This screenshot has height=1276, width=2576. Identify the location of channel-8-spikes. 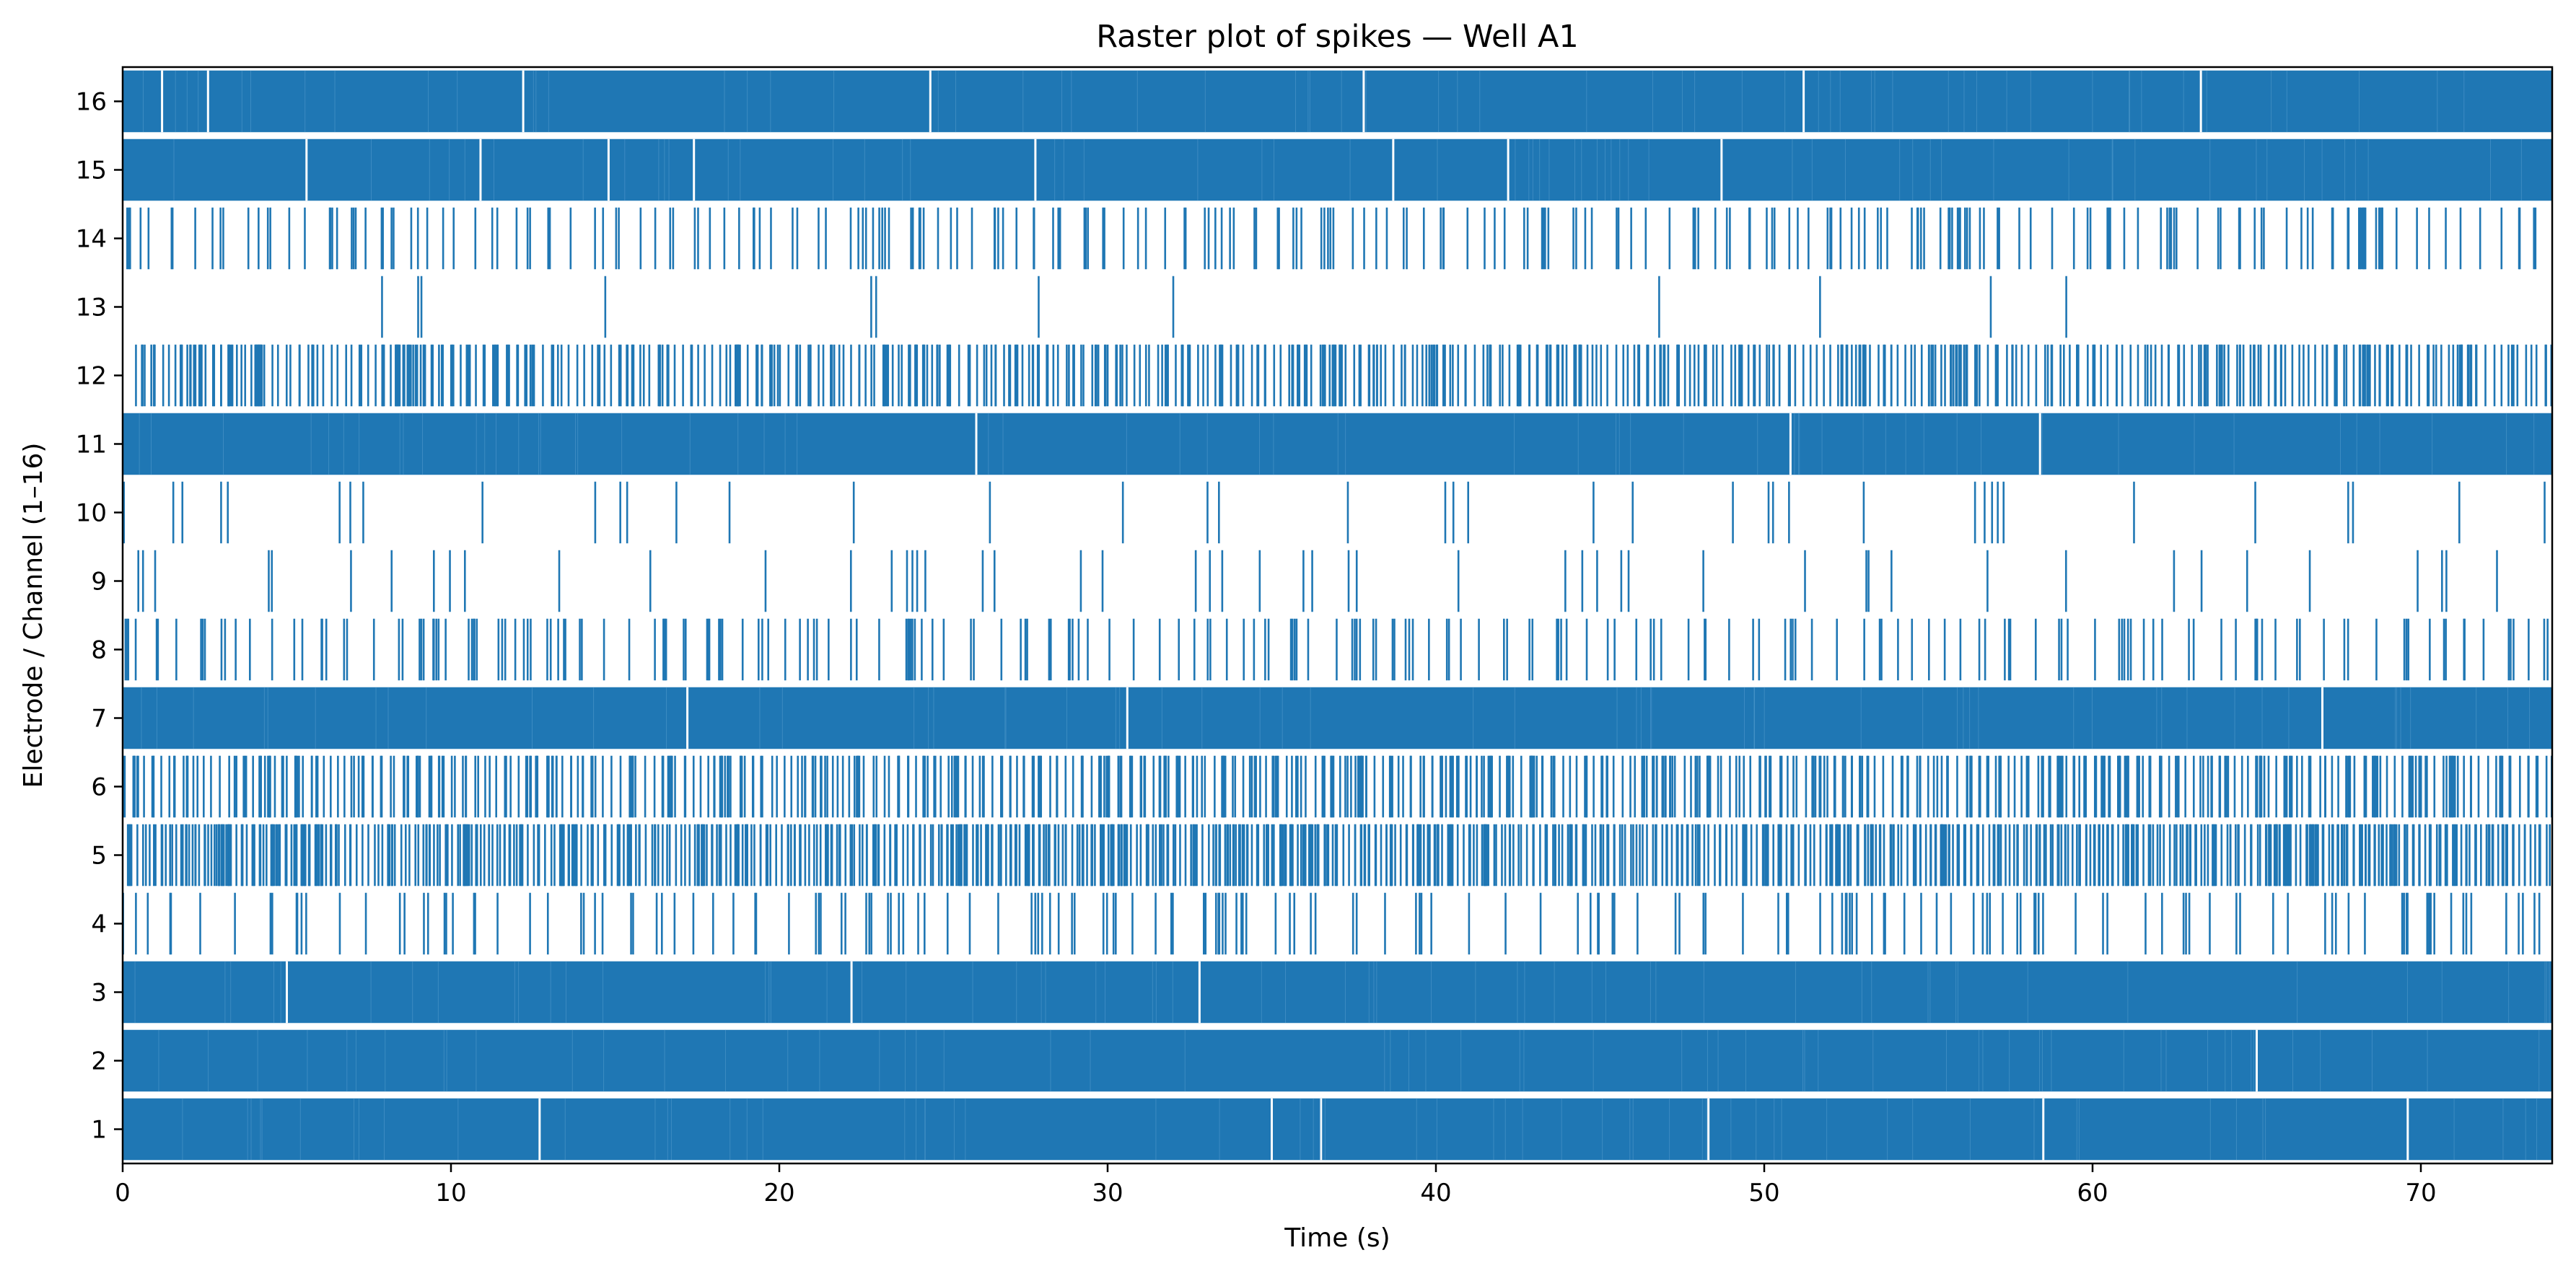
(1336, 650).